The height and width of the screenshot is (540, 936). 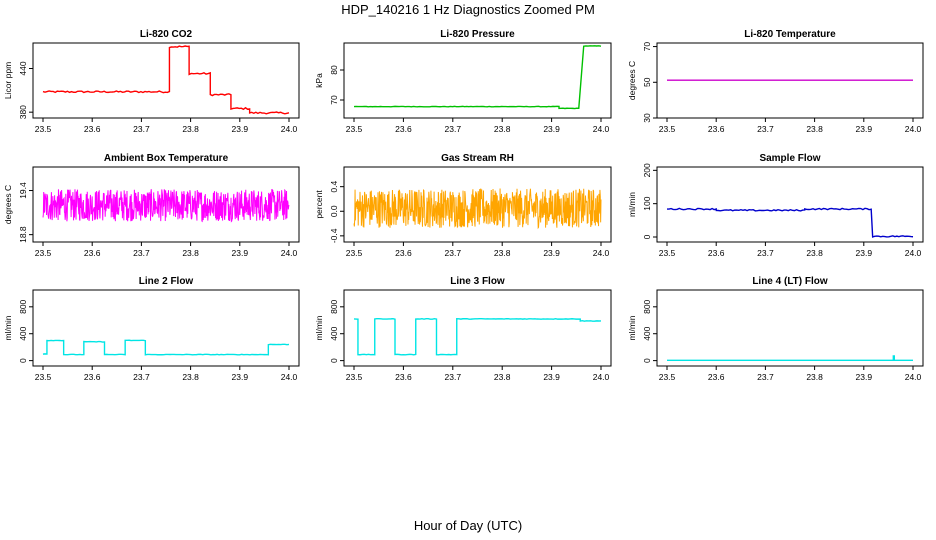 What do you see at coordinates (647, 170) in the screenshot?
I see `y-tick-label: 200` at bounding box center [647, 170].